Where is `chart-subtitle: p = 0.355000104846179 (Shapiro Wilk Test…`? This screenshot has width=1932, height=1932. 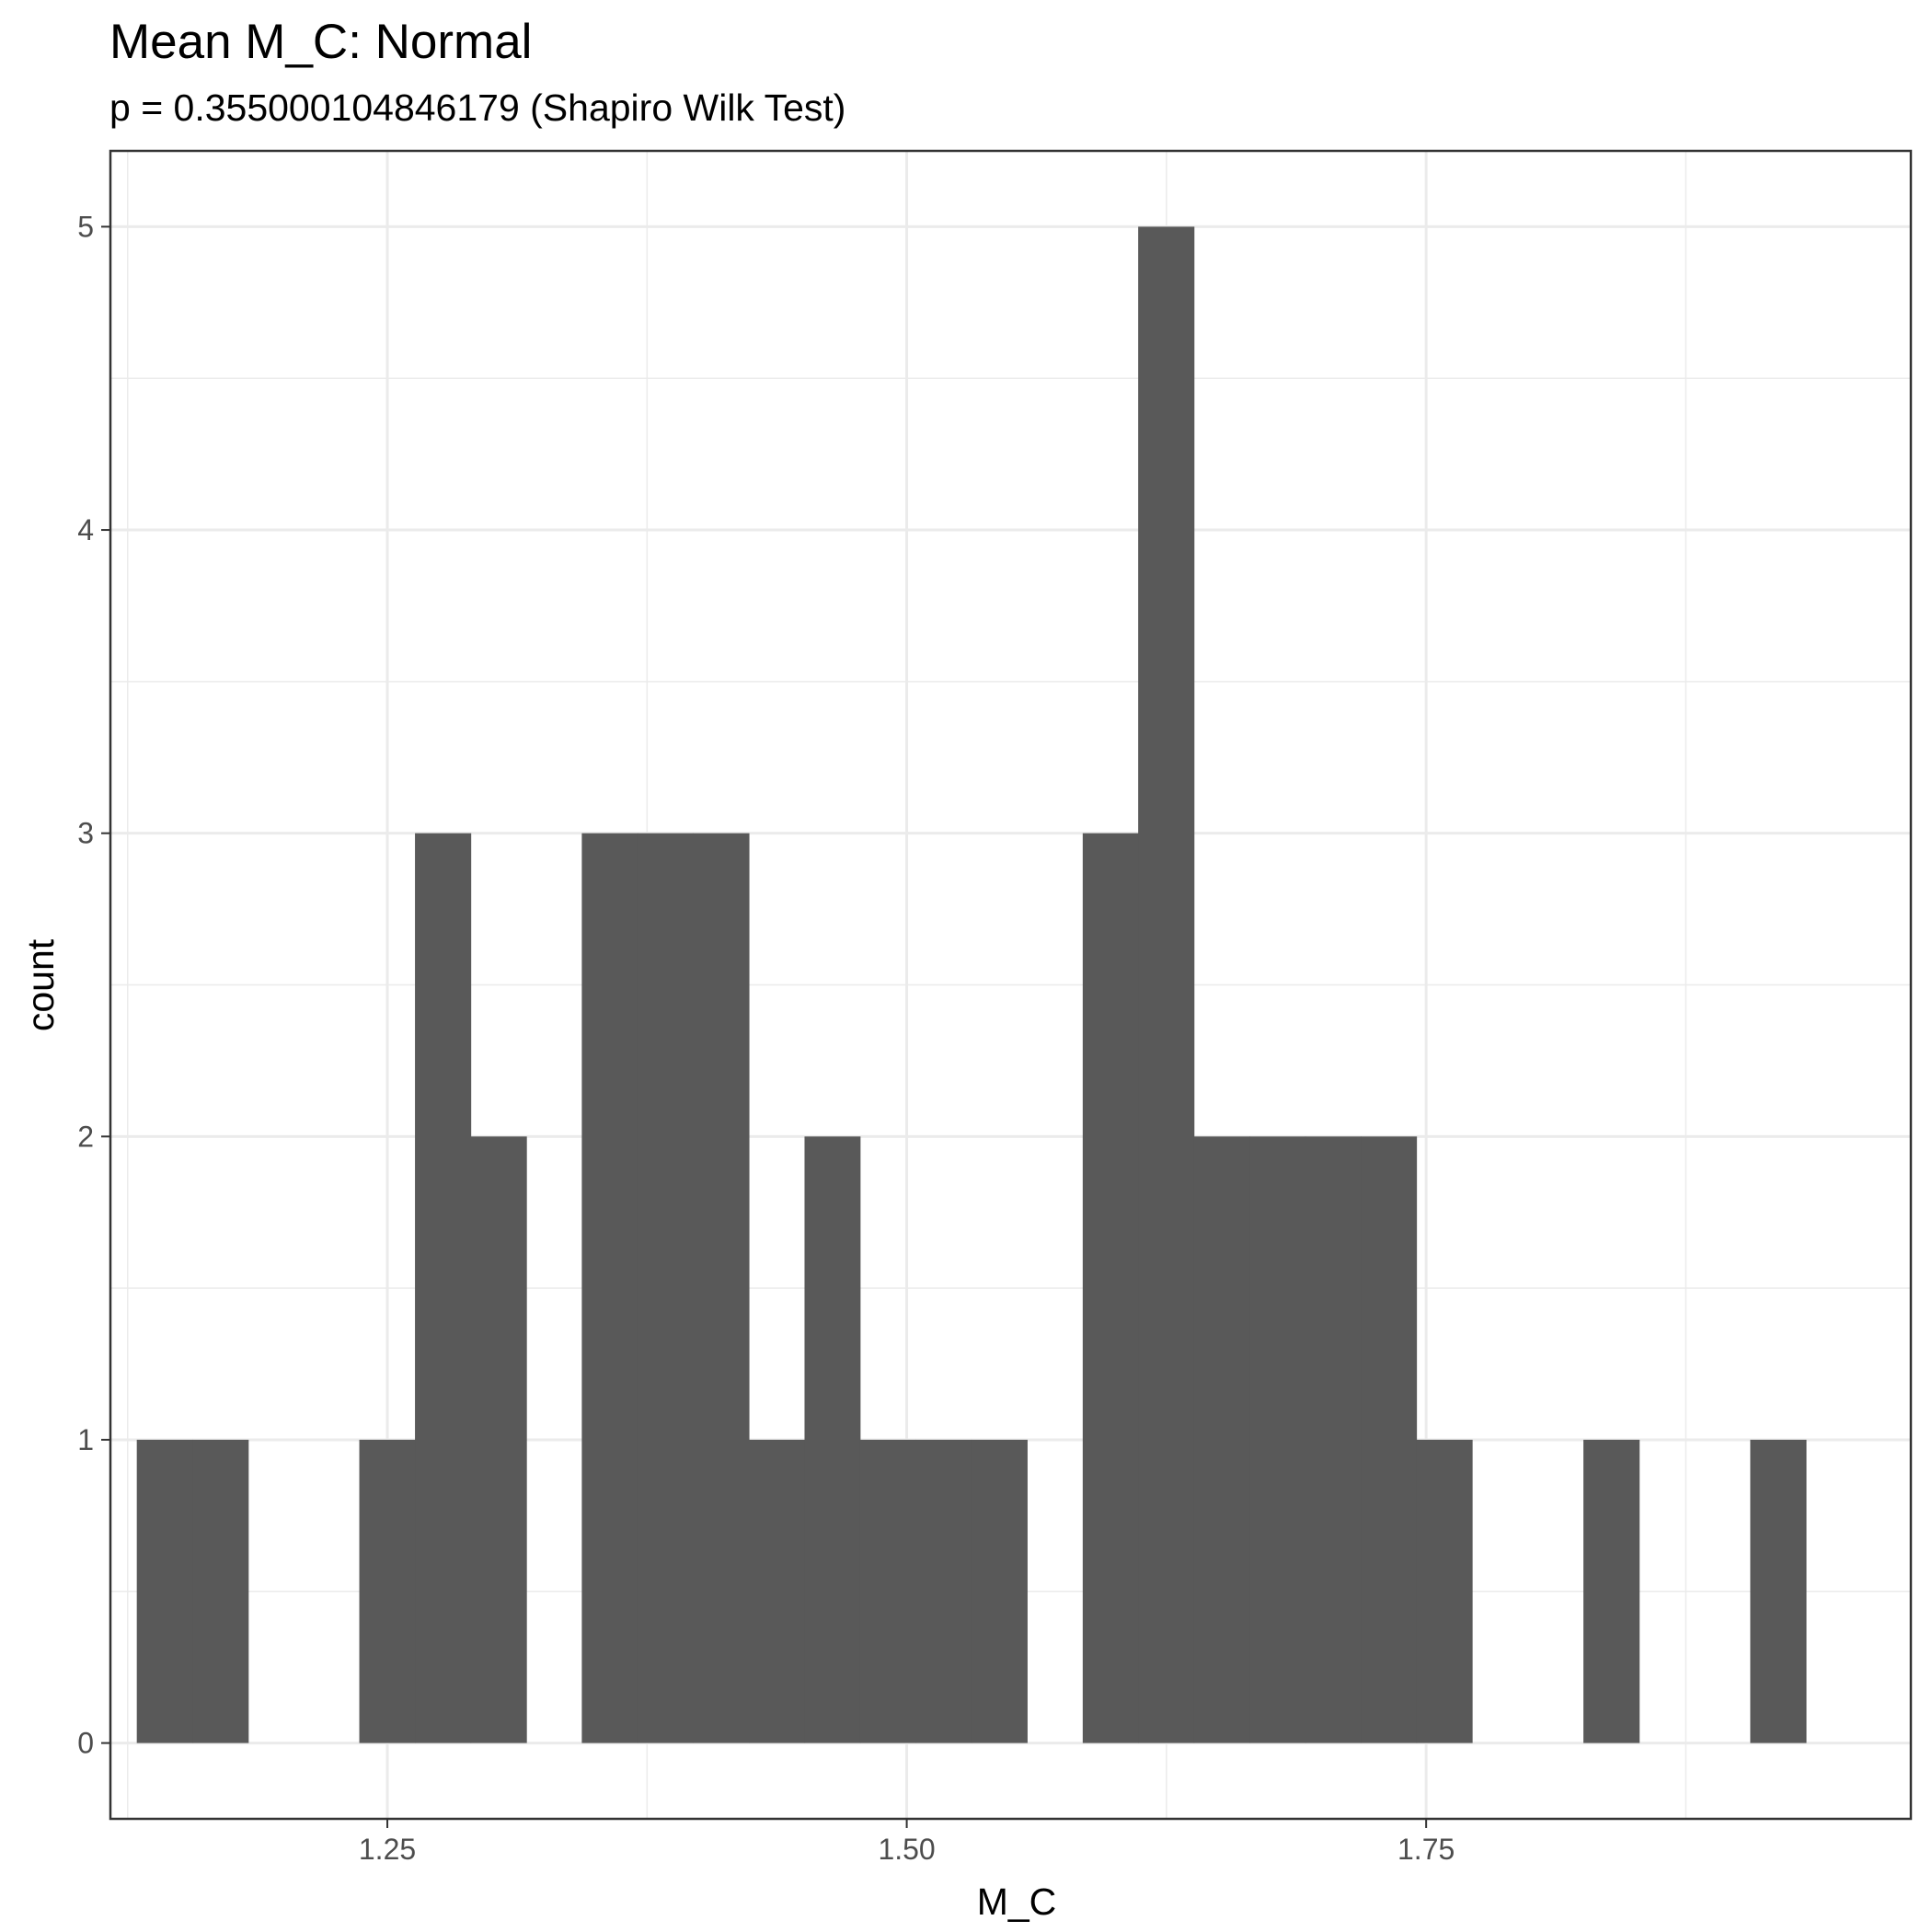 chart-subtitle: p = 0.355000104846179 (Shapiro Wilk Test… is located at coordinates (477, 107).